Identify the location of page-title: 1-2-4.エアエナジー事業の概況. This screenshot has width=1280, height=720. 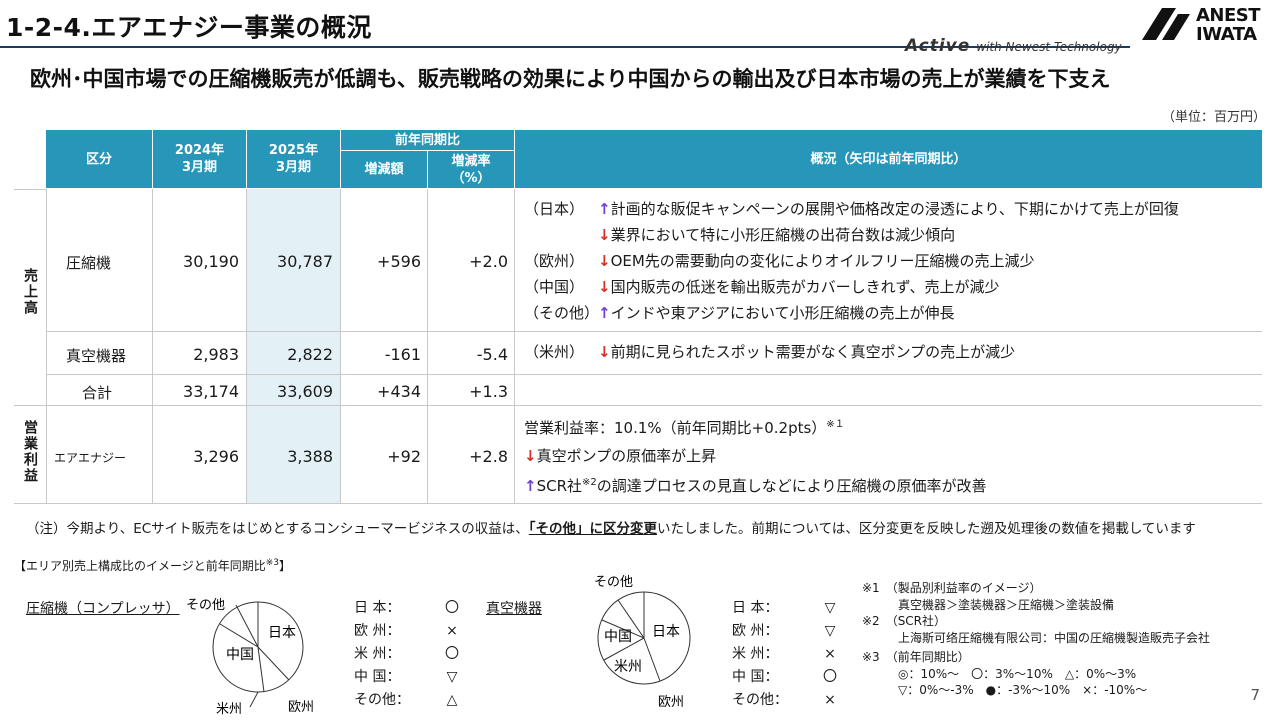
(189, 27).